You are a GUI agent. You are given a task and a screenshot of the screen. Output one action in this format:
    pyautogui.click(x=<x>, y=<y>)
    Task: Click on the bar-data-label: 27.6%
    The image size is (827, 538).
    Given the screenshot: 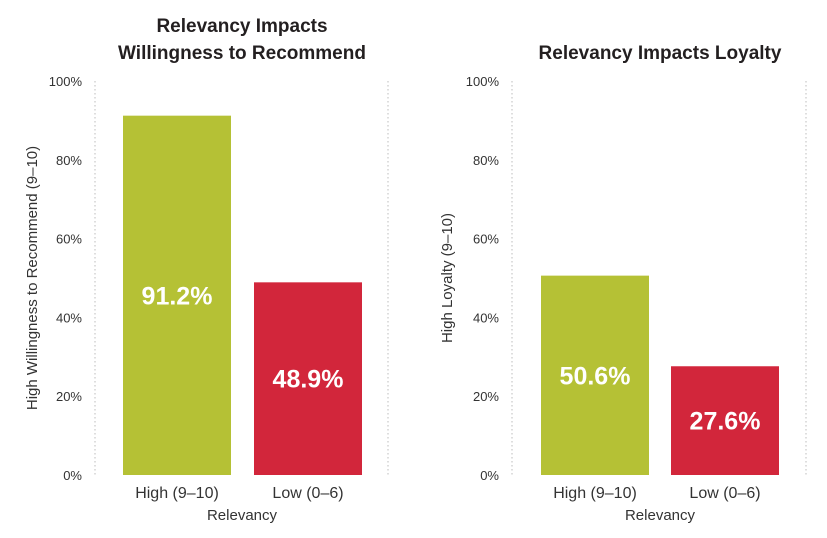 What is the action you would take?
    pyautogui.click(x=725, y=422)
    